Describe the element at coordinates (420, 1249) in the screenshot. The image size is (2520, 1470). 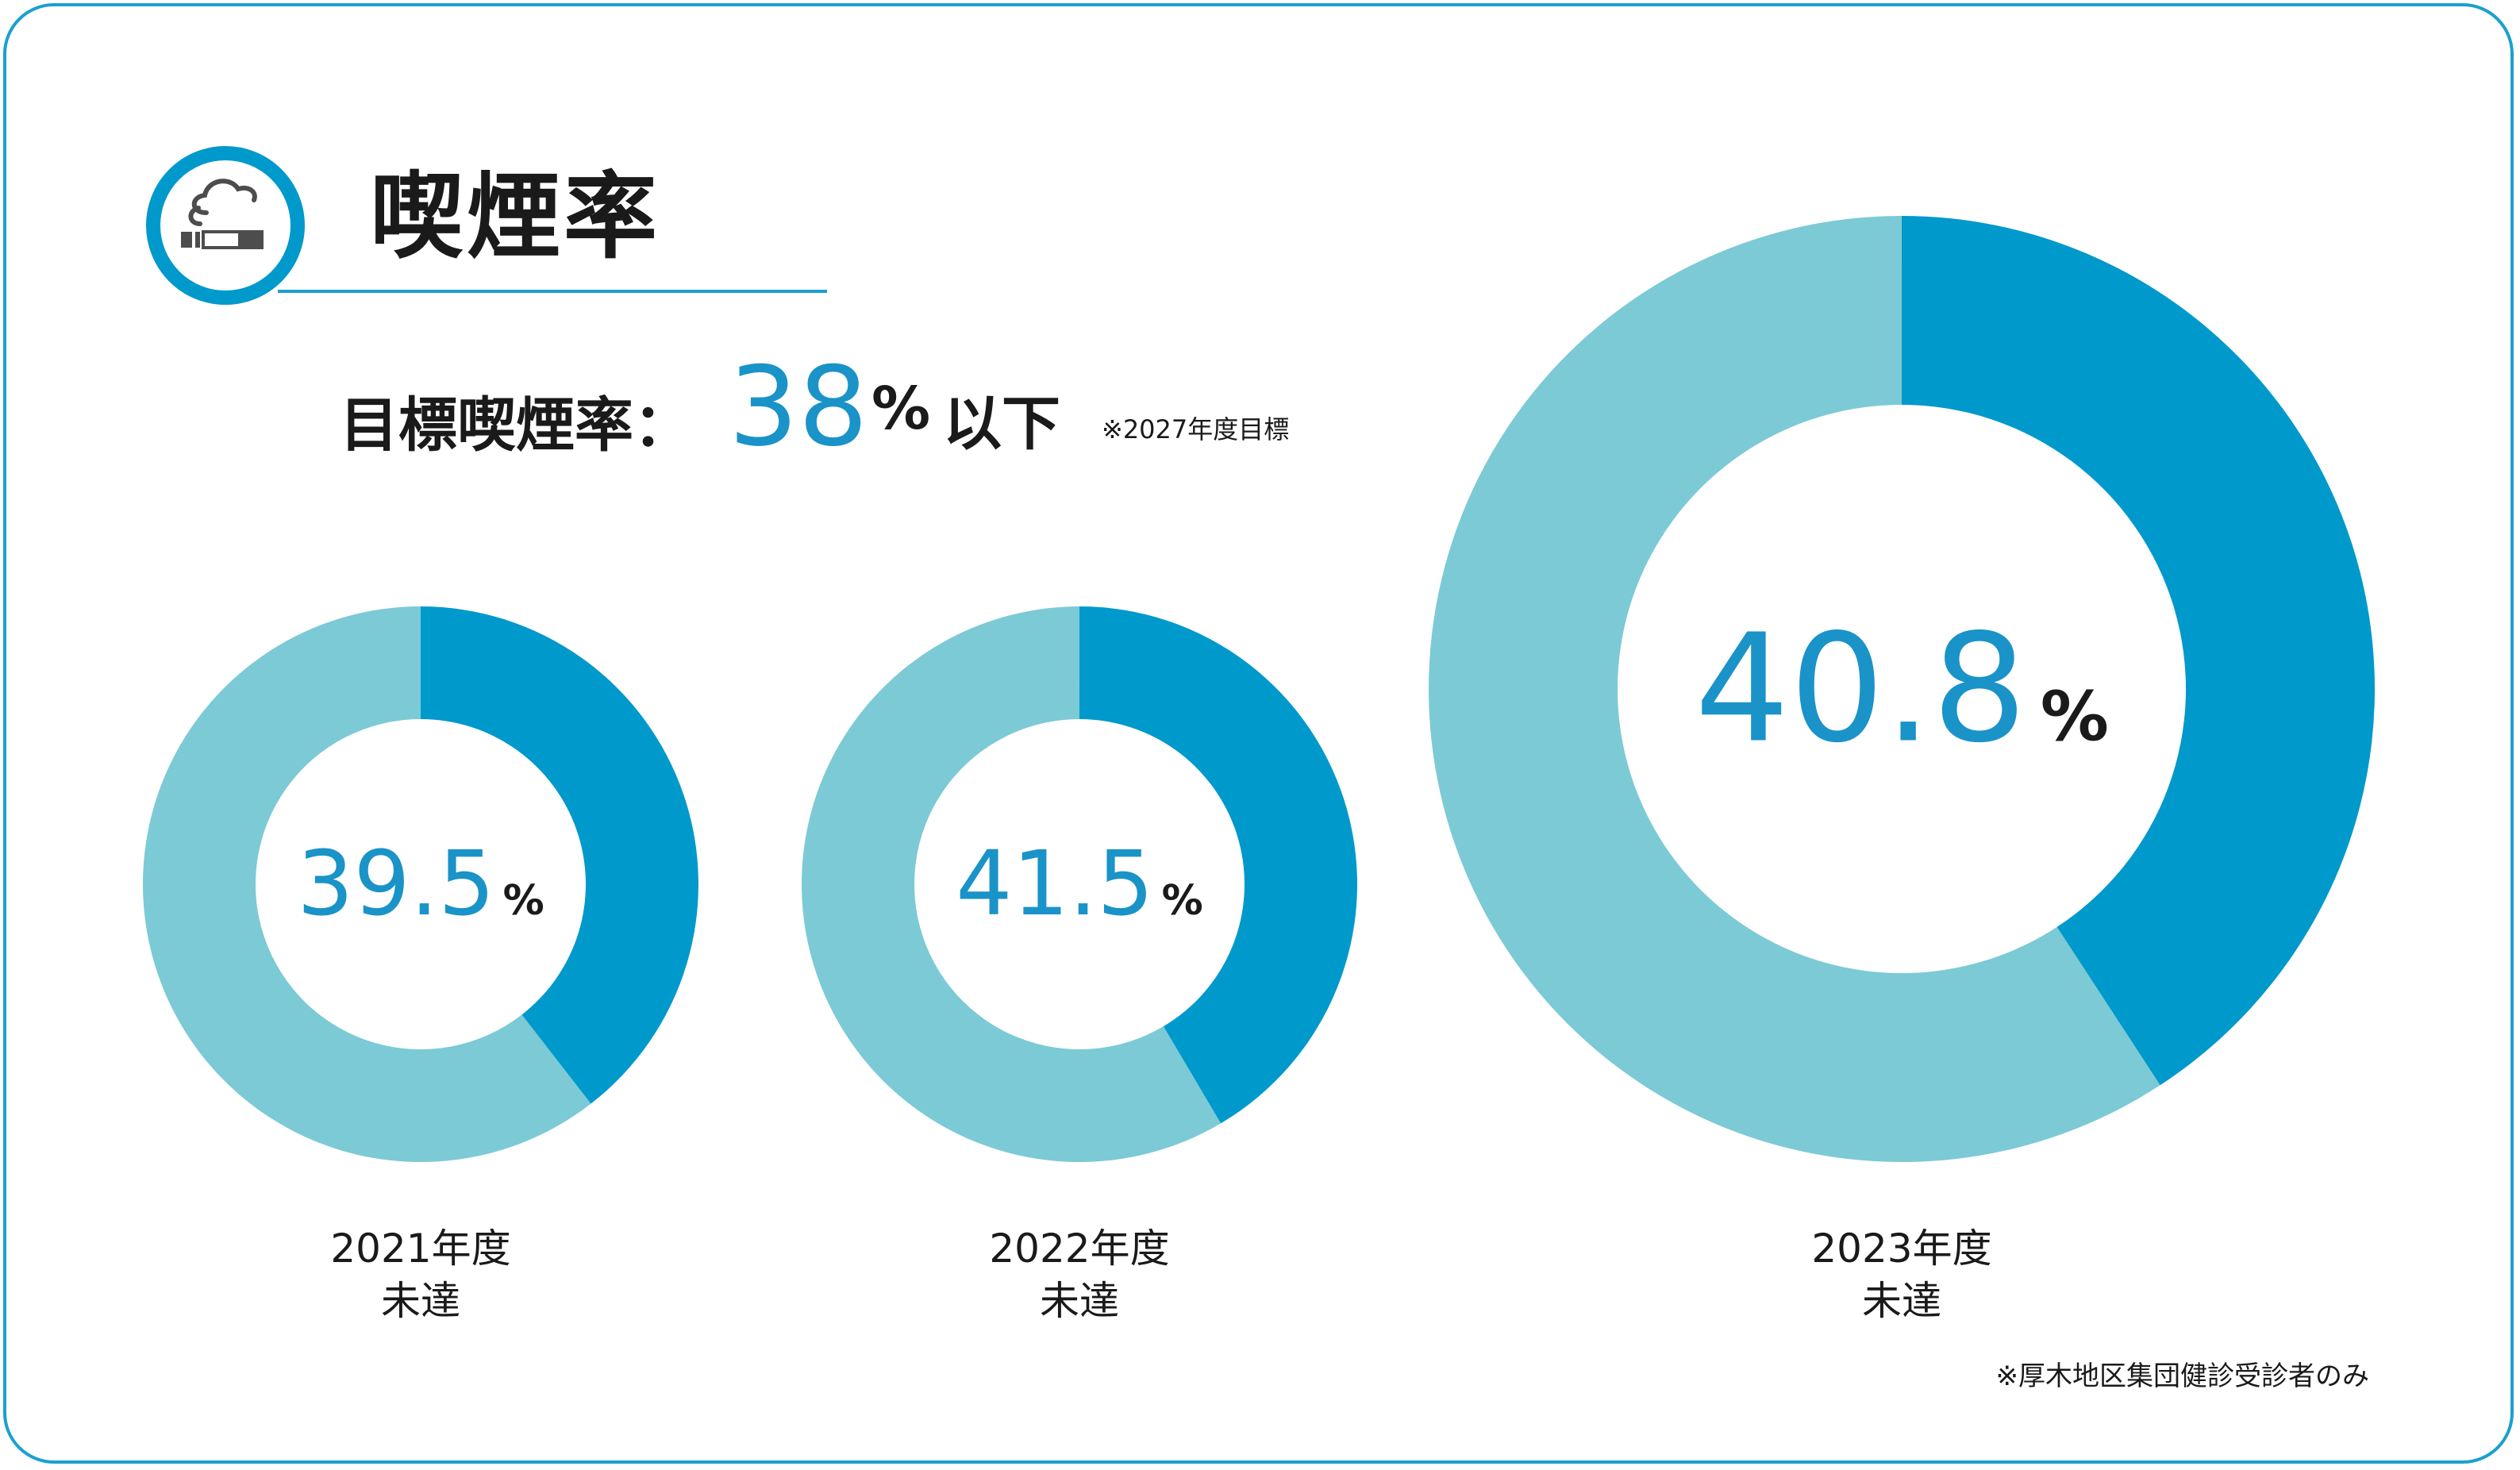
I see `donut-year-label: 2021年度` at that location.